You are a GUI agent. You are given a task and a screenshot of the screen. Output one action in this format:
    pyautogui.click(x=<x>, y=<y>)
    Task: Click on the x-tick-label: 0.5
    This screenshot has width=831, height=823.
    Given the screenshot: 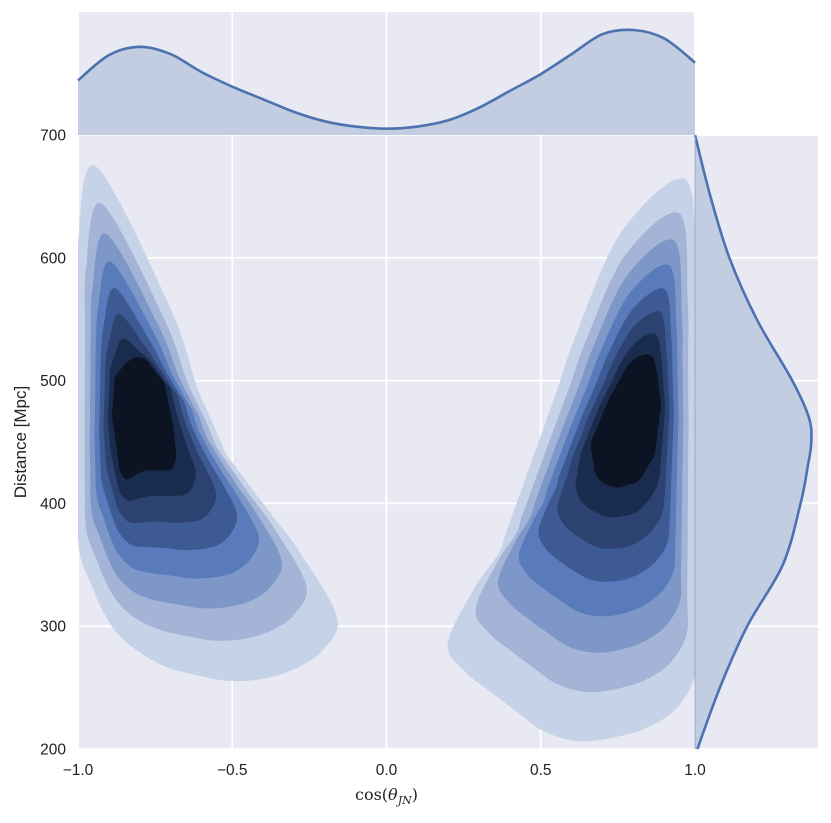 What is the action you would take?
    pyautogui.click(x=541, y=770)
    